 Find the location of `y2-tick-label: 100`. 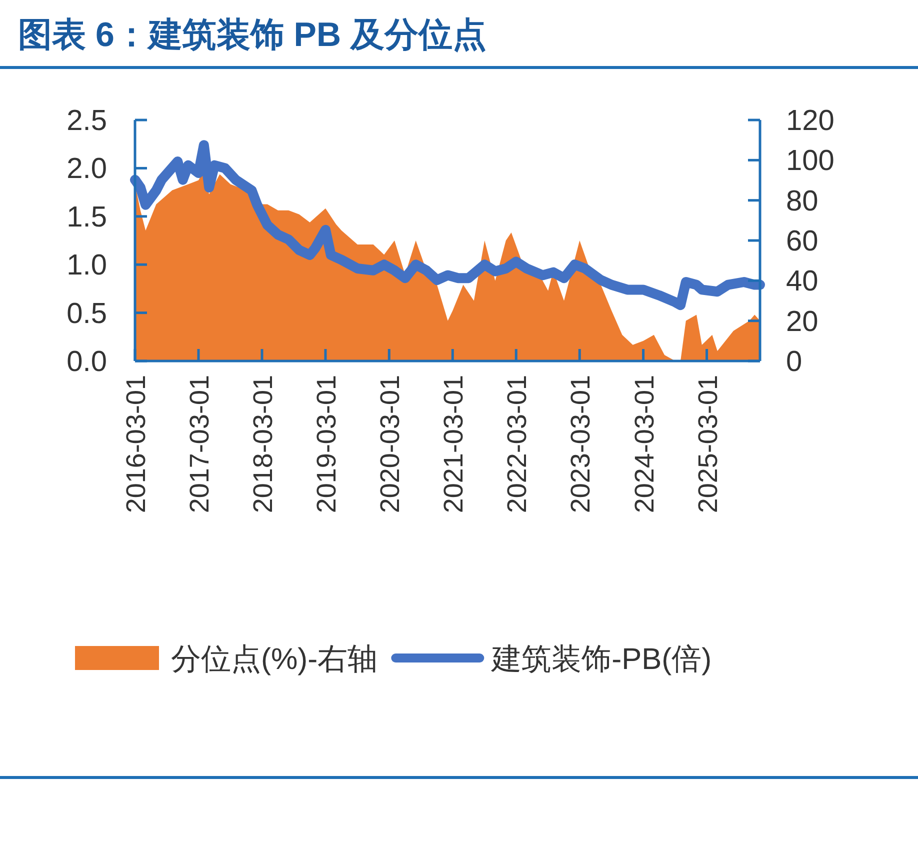

y2-tick-label: 100 is located at coordinates (810, 161).